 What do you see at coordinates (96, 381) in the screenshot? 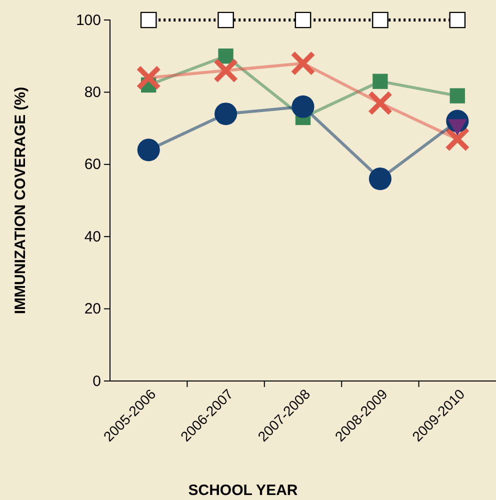
I see `y-tick-label: 0` at bounding box center [96, 381].